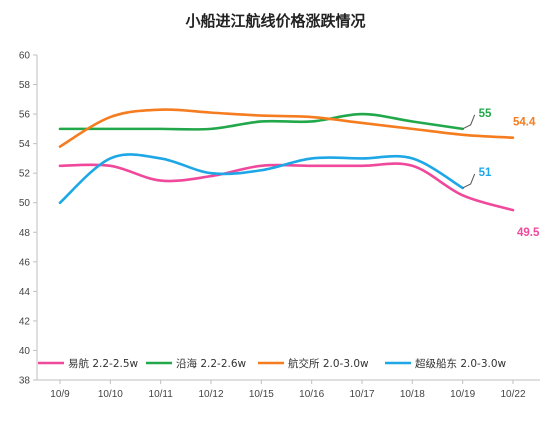  I want to click on x-tick-label: 10/9, so click(60, 394).